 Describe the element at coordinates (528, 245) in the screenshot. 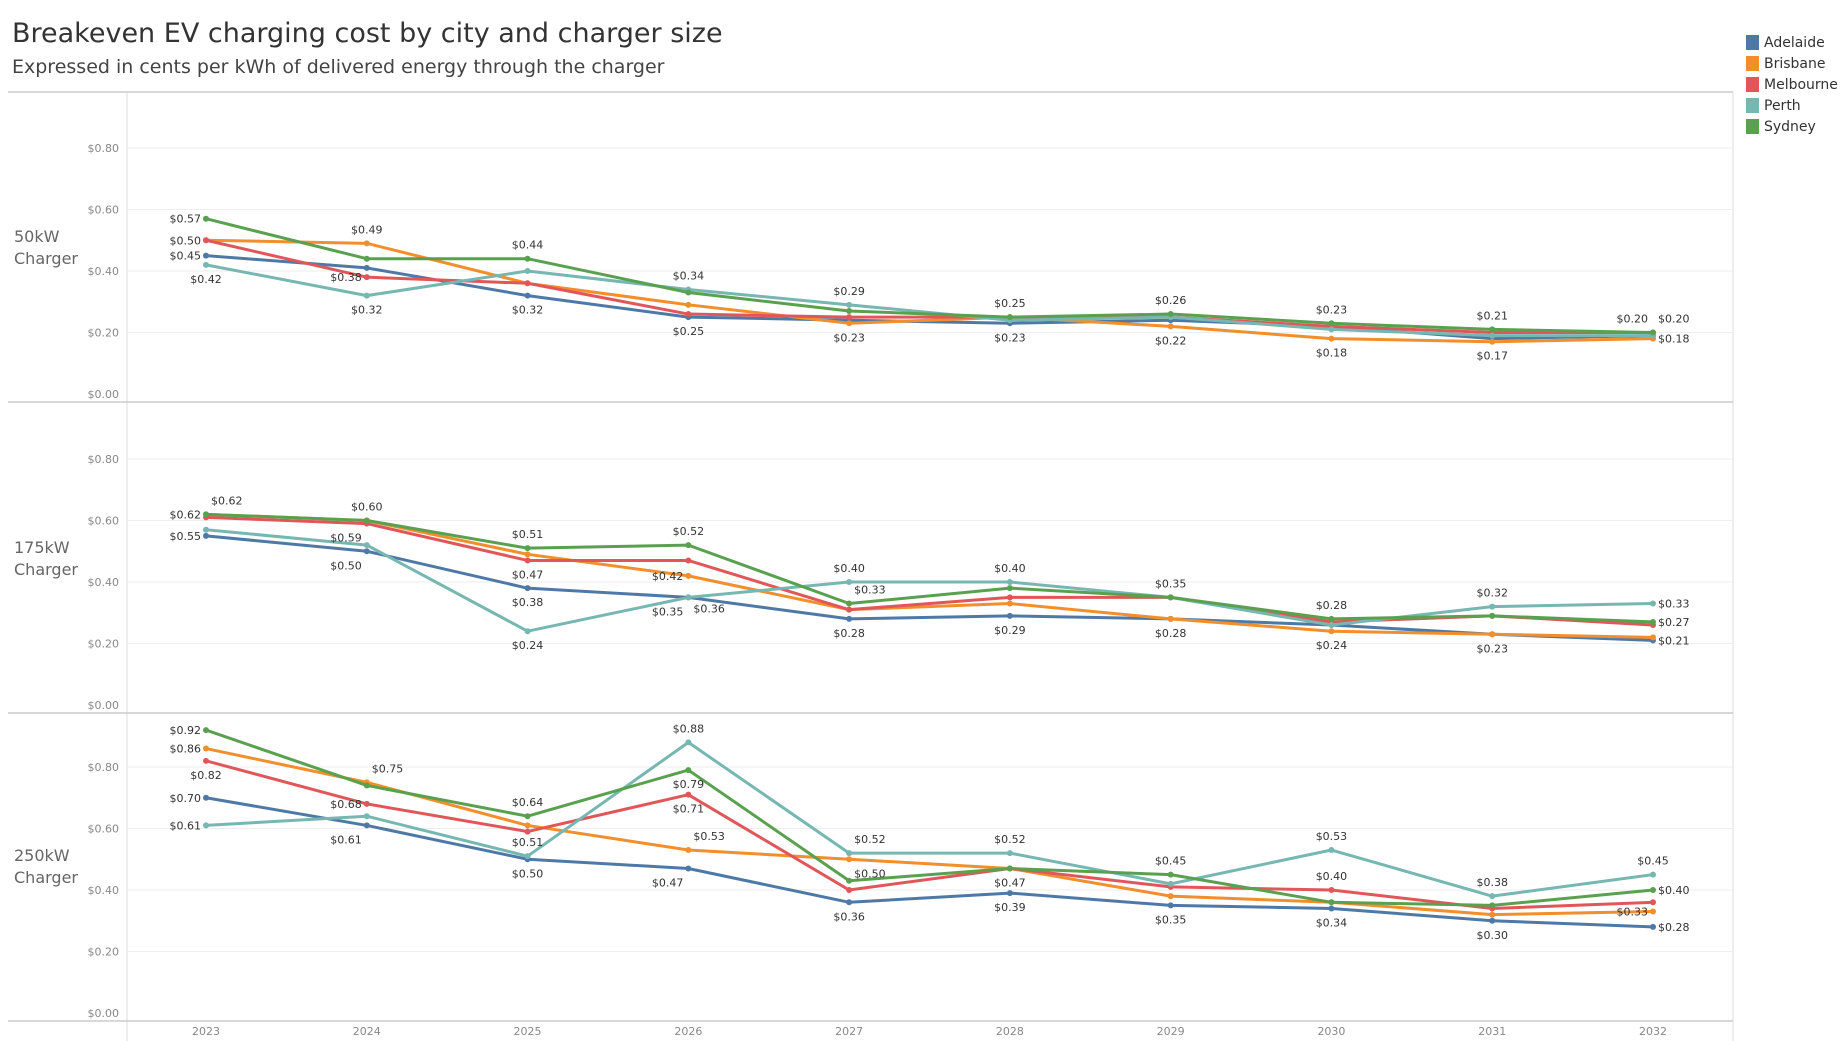

I see `data-label: $0.44` at that location.